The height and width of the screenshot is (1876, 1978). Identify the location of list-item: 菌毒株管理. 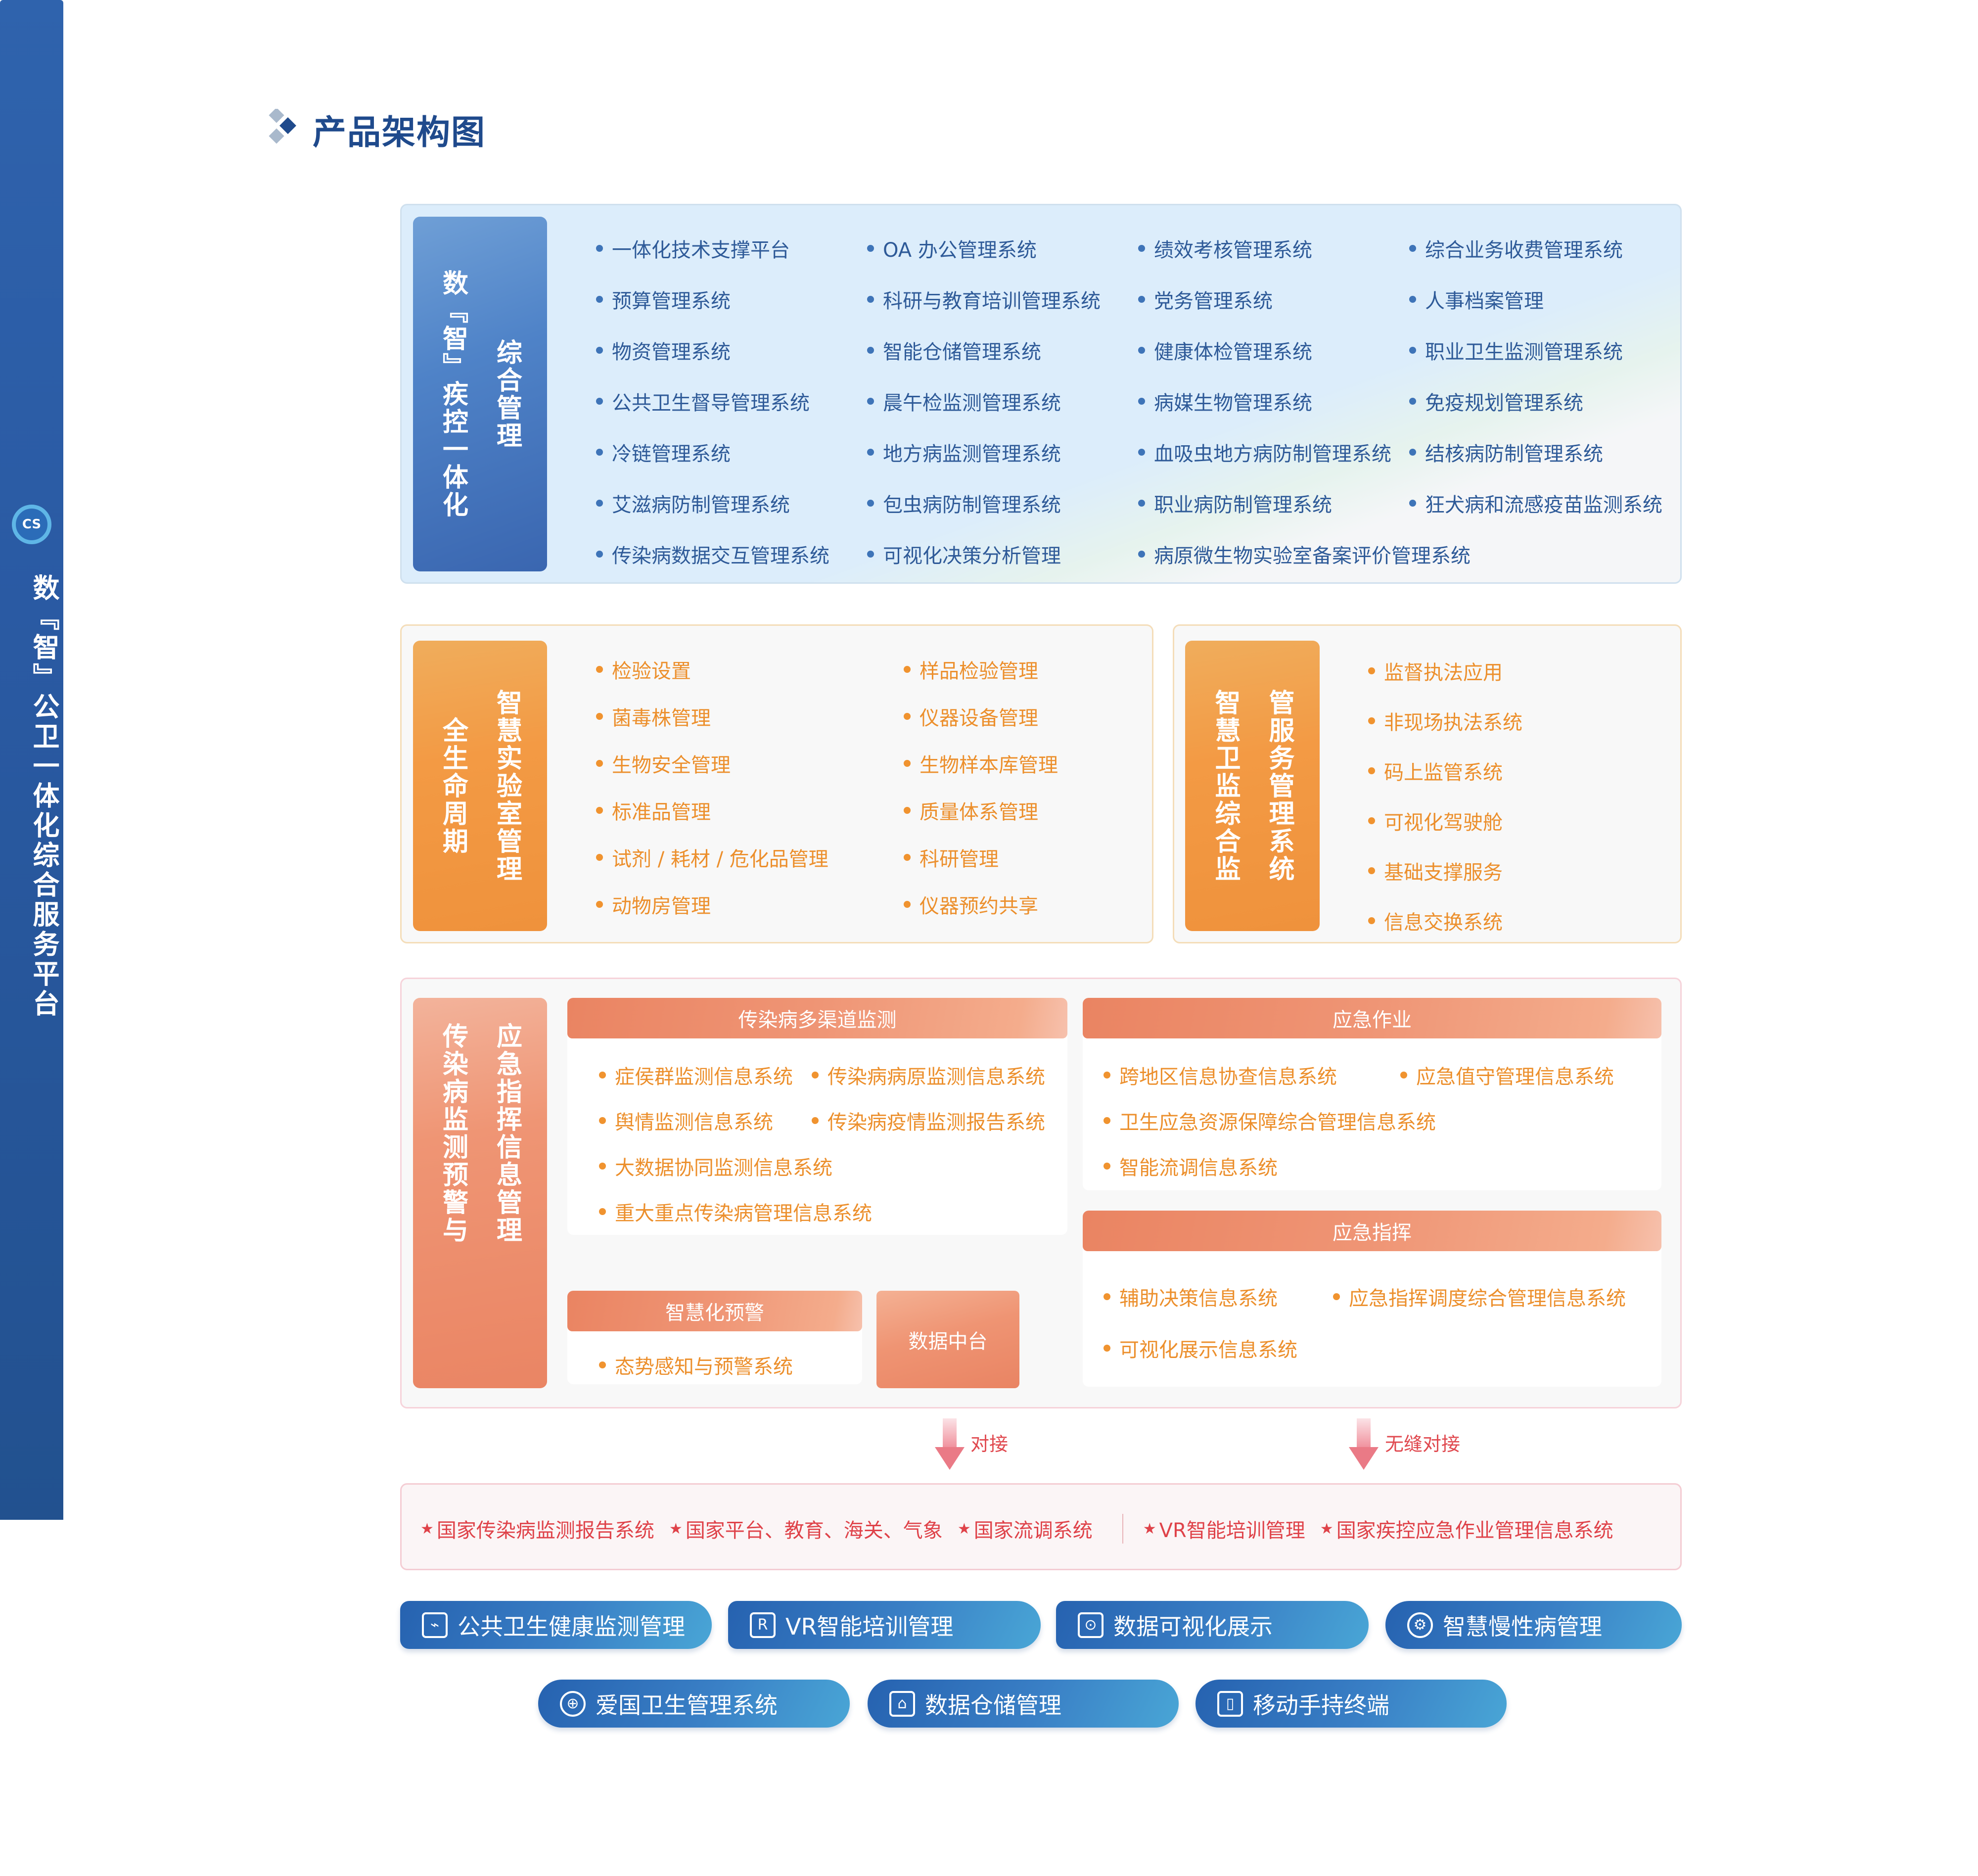
(750, 716).